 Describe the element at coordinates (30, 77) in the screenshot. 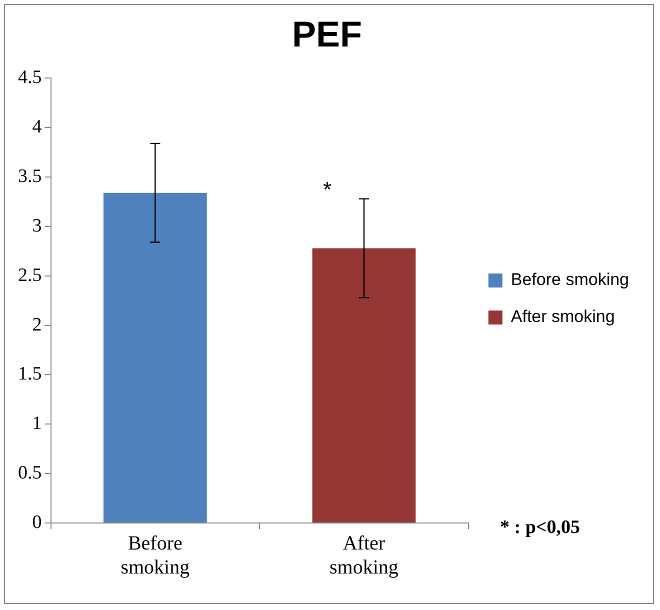

I see `y-tick-label: 4.5` at that location.